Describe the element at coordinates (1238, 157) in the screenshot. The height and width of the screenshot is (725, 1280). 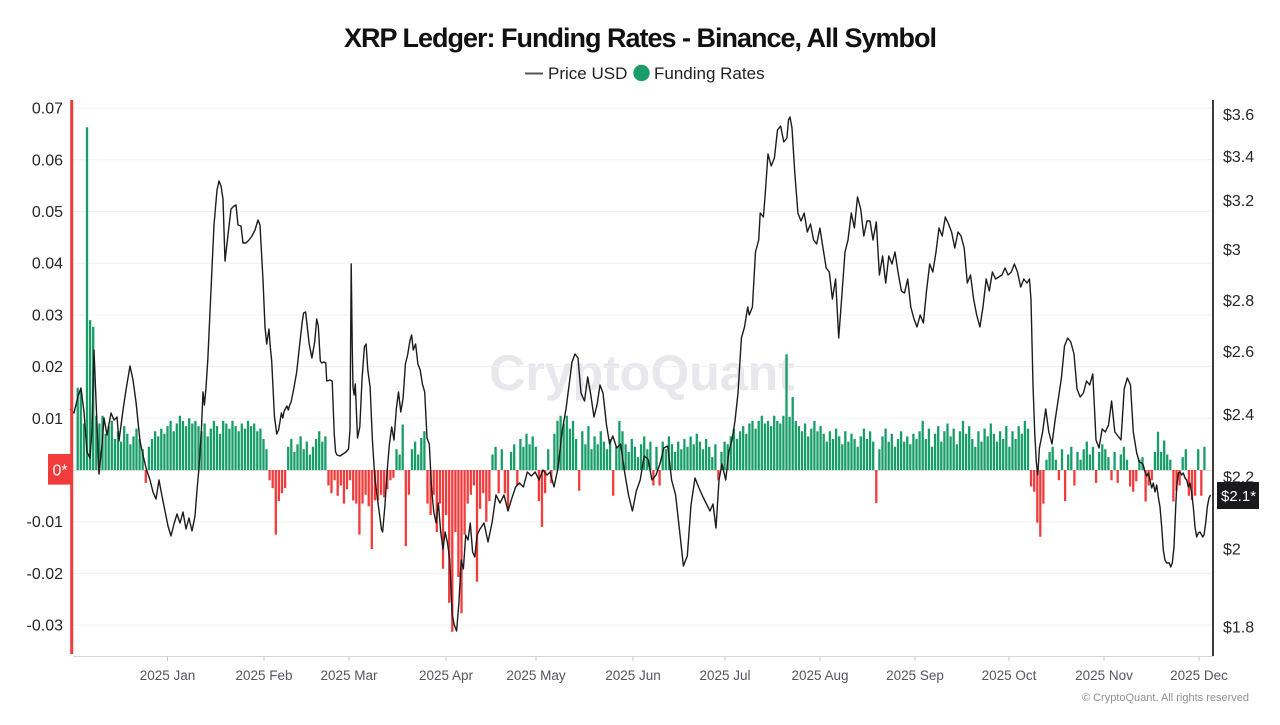
I see `svg-text: $3.4` at that location.